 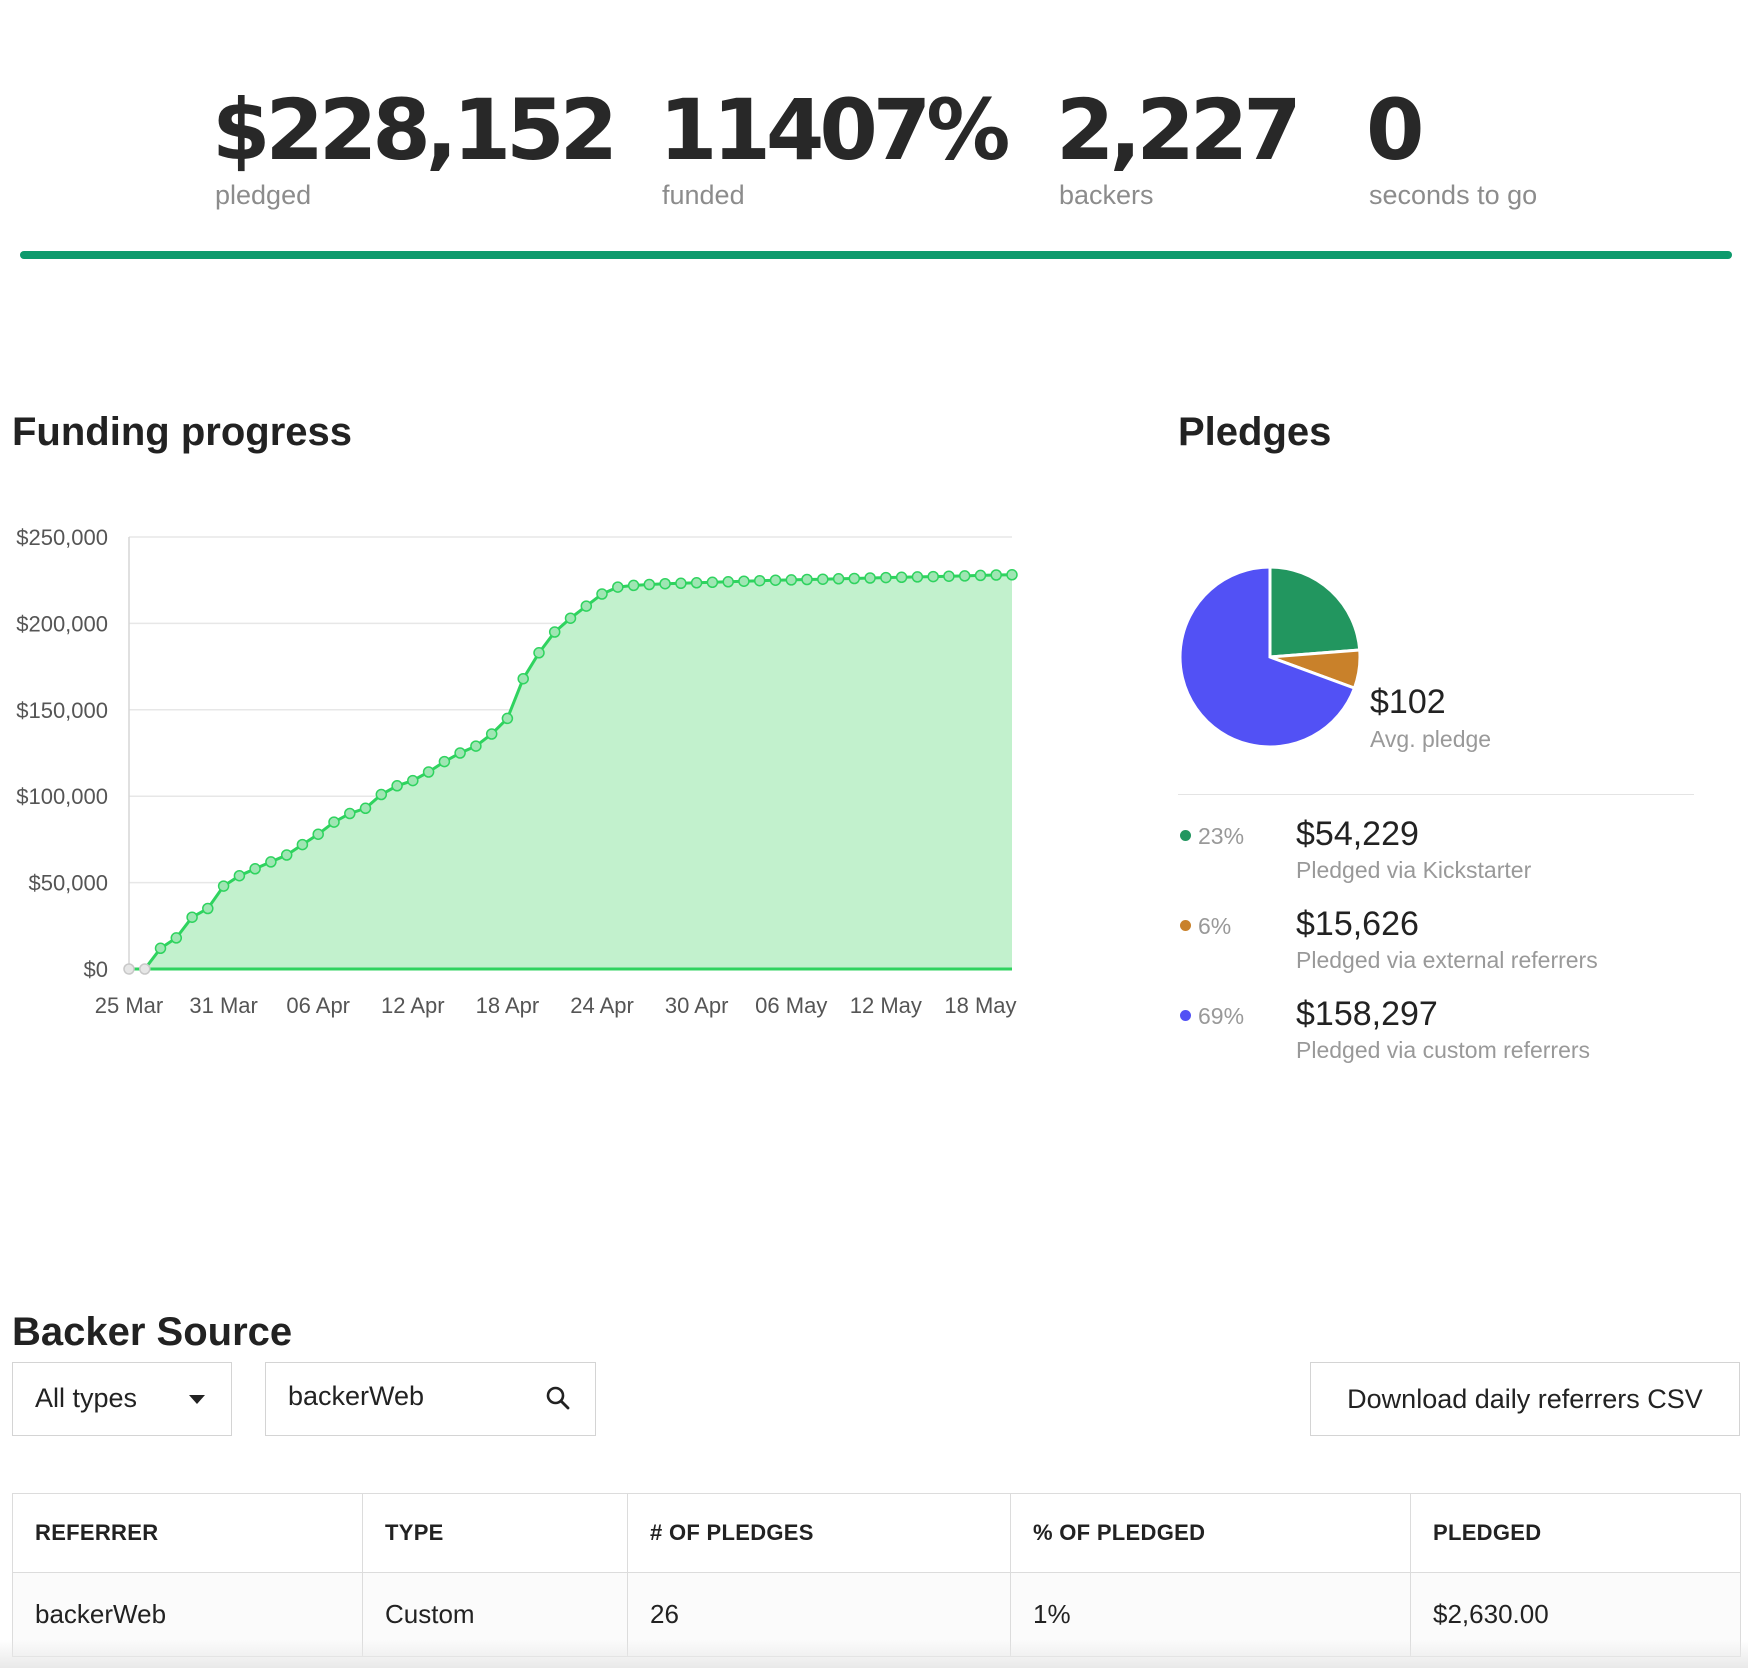 What do you see at coordinates (86, 1398) in the screenshot?
I see `type-filter-value: All types` at bounding box center [86, 1398].